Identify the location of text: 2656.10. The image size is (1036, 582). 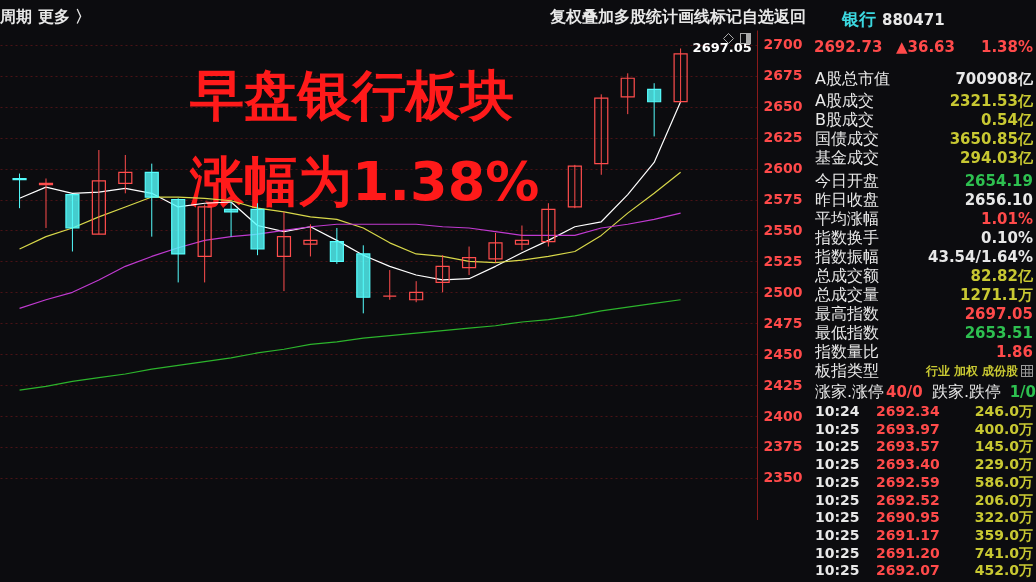
(998, 200).